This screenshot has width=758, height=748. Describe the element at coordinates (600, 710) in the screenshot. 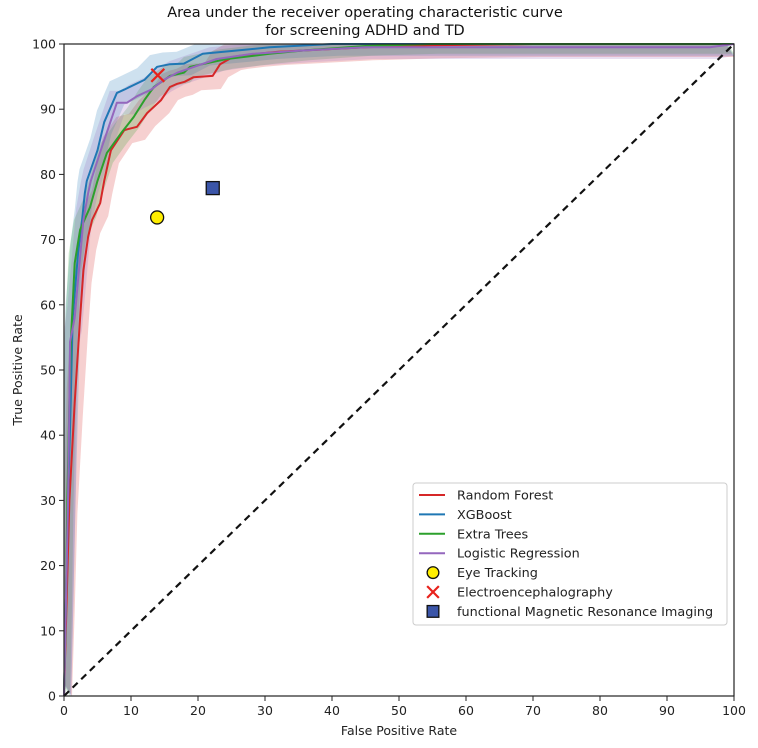

I see `x-tick-label: 80` at that location.